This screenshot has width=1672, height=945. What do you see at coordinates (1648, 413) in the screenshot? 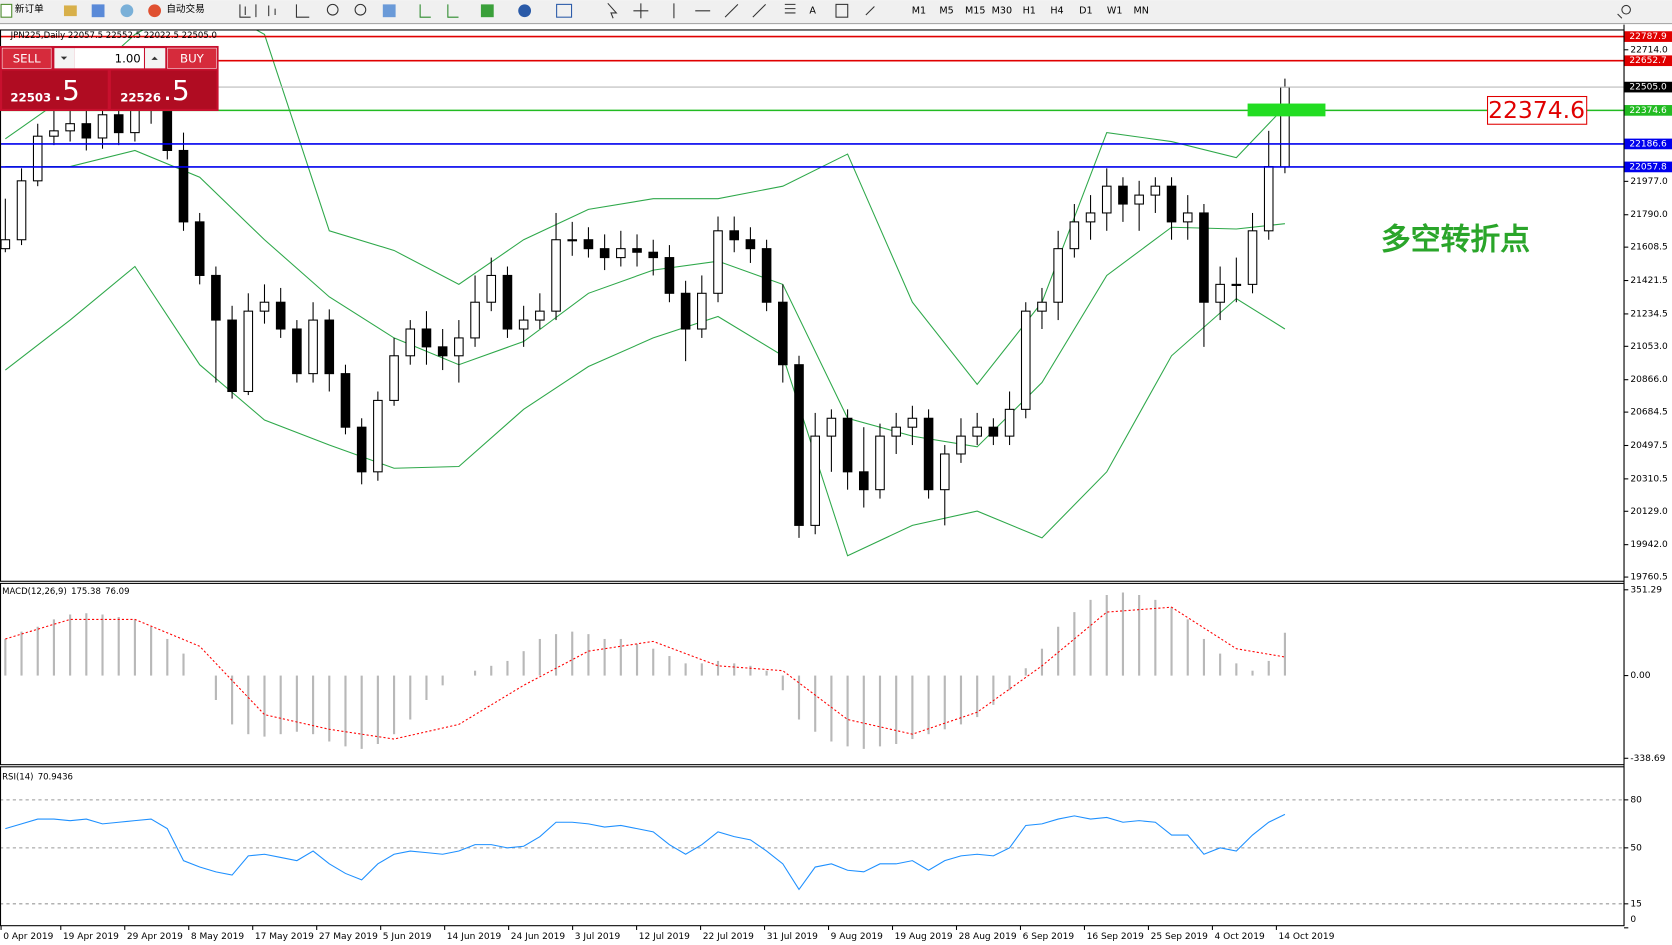
I see `y-tick-label: 20684.5` at bounding box center [1648, 413].